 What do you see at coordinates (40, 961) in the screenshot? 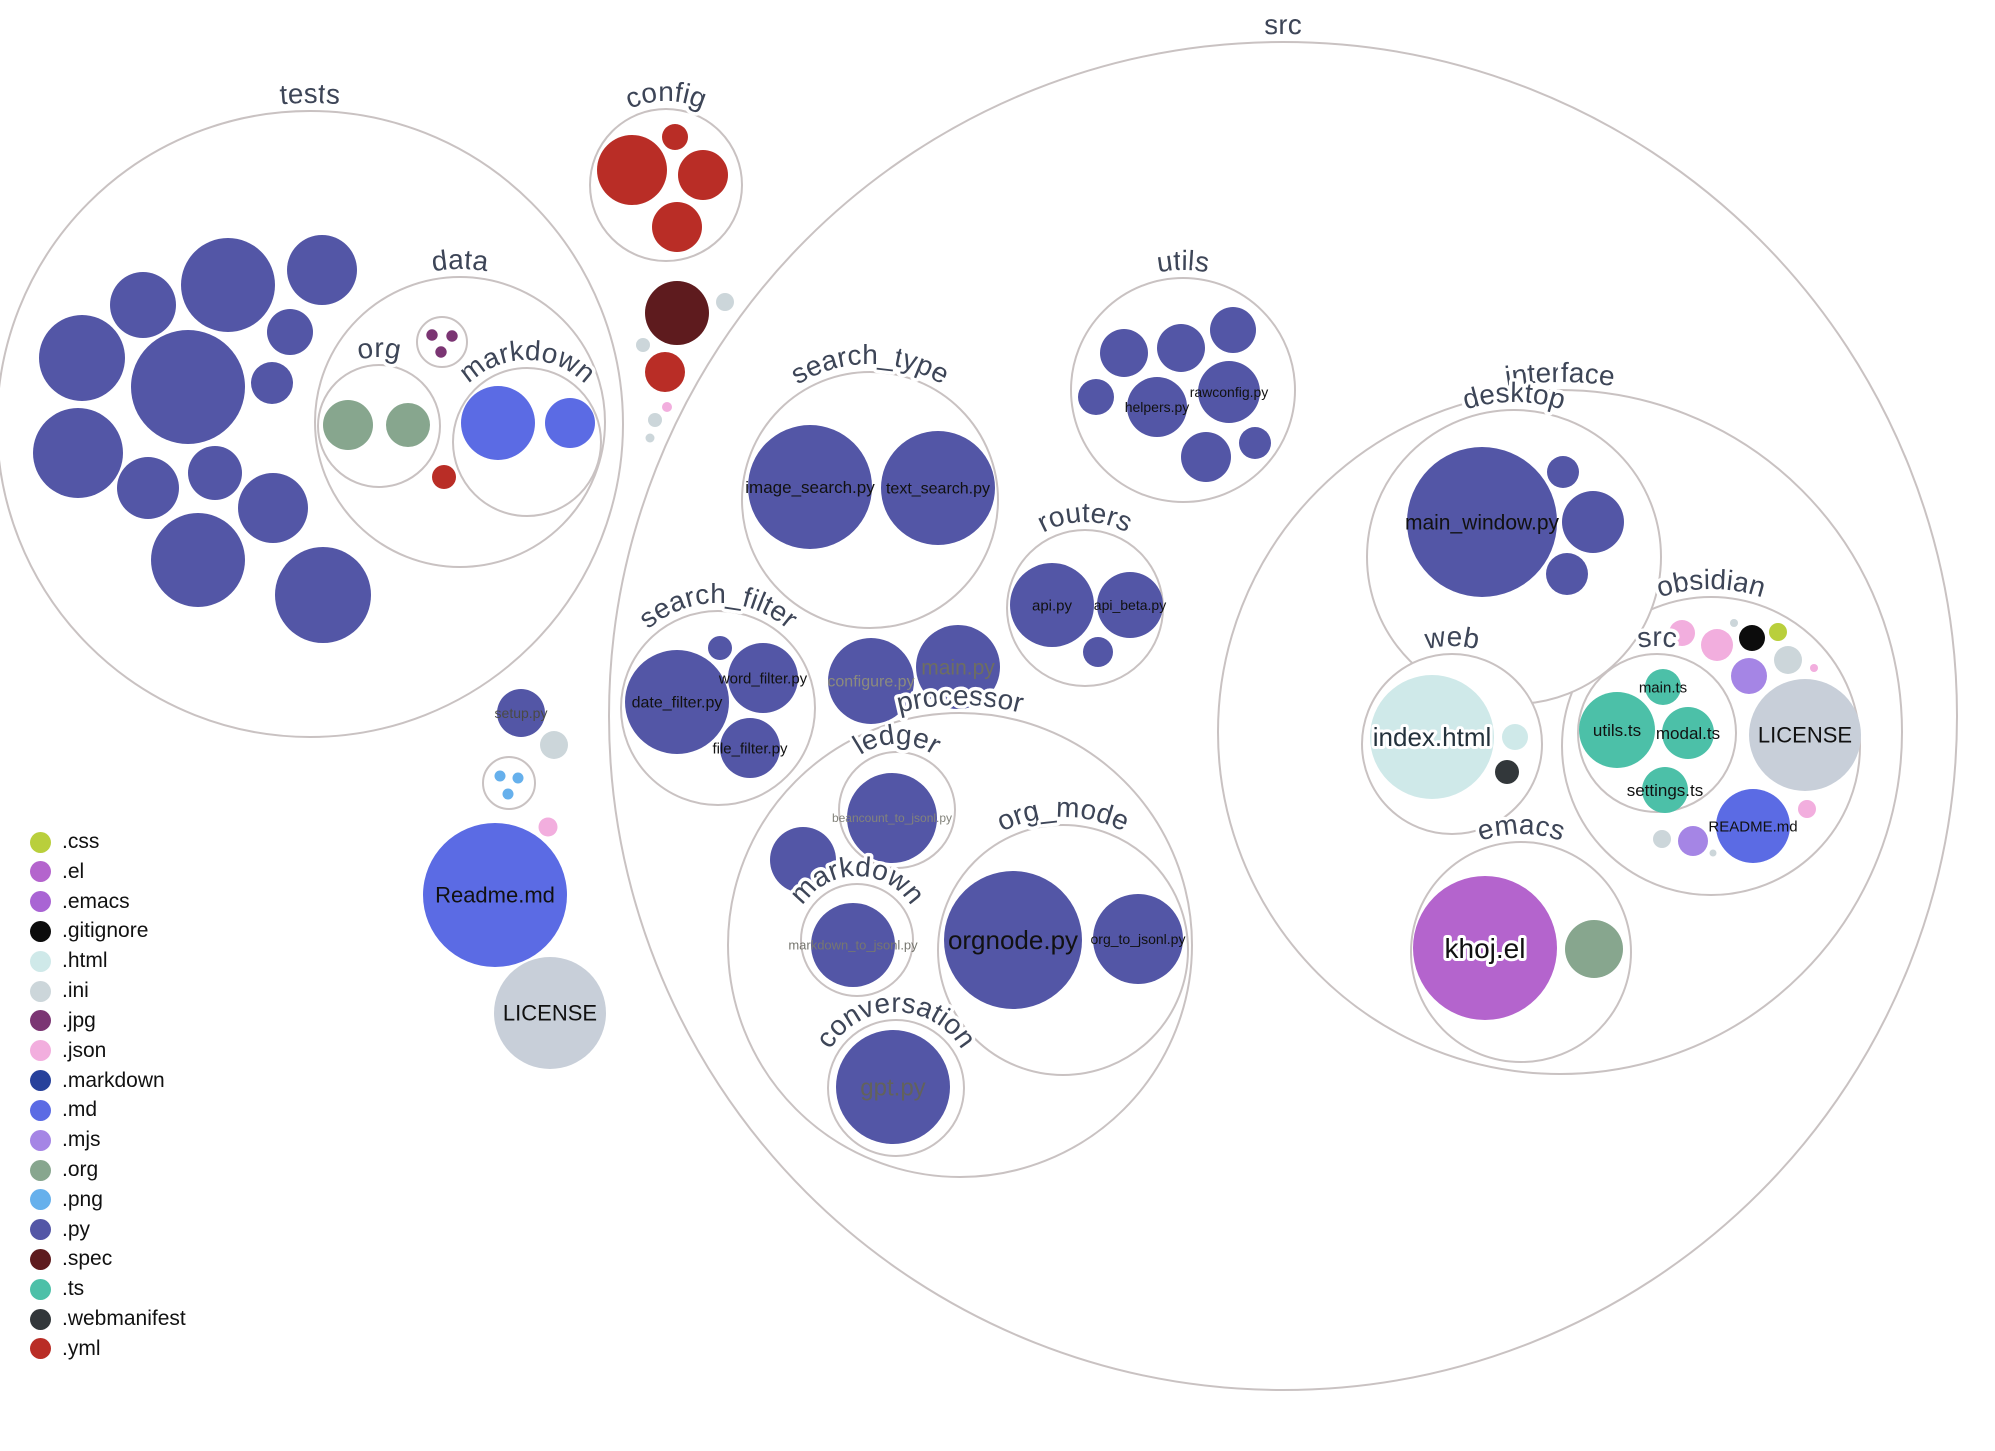
I see `legend-swatch-html` at bounding box center [40, 961].